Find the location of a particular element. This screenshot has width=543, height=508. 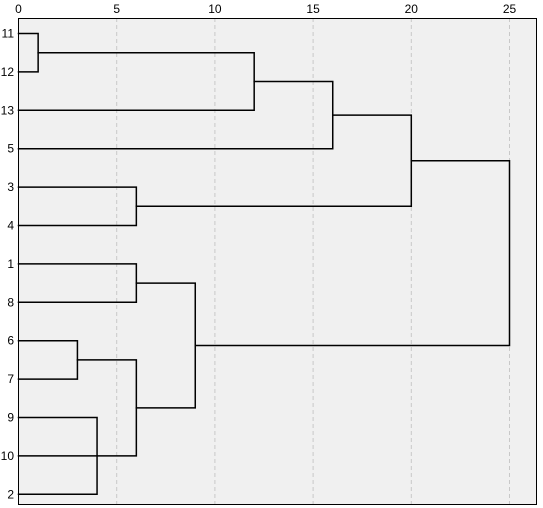

leaf-label-2: 2 is located at coordinates (10, 494).